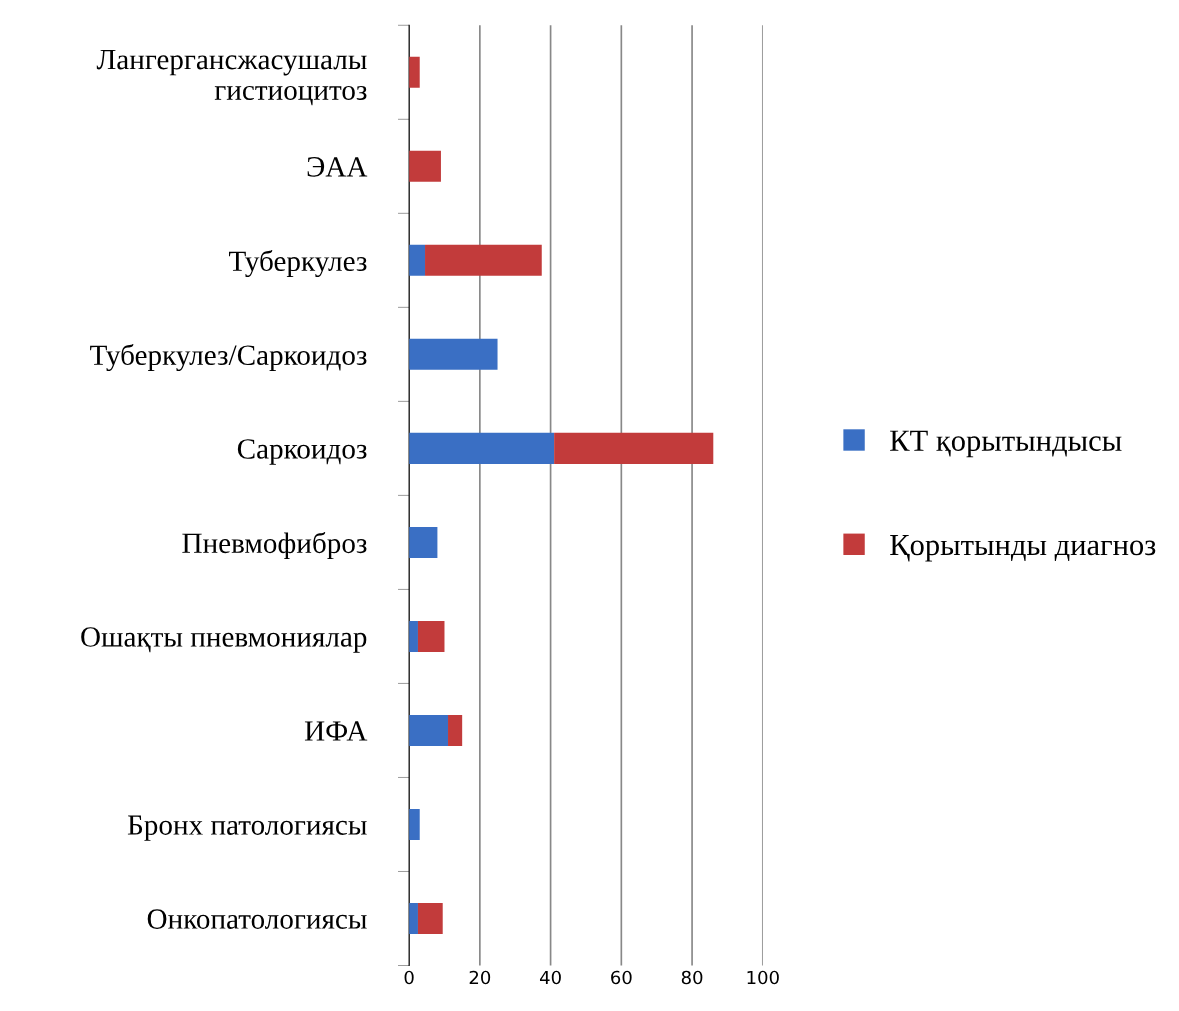 The image size is (1179, 1011). What do you see at coordinates (337, 167) in the screenshot?
I see `y-tick-label: ЭАА` at bounding box center [337, 167].